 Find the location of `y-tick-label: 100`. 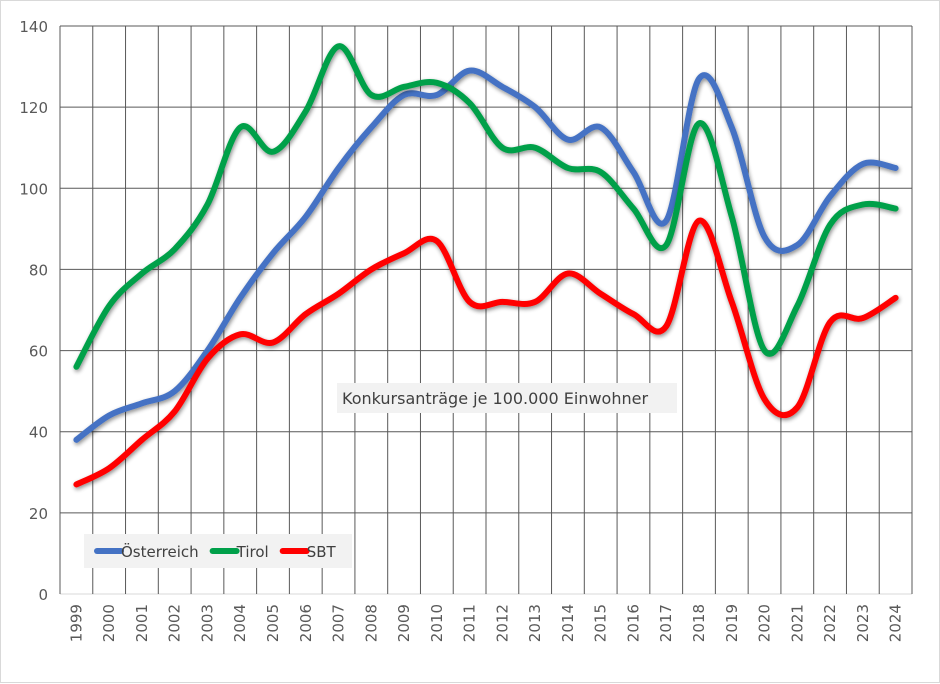

y-tick-label: 100 is located at coordinates (33, 189).